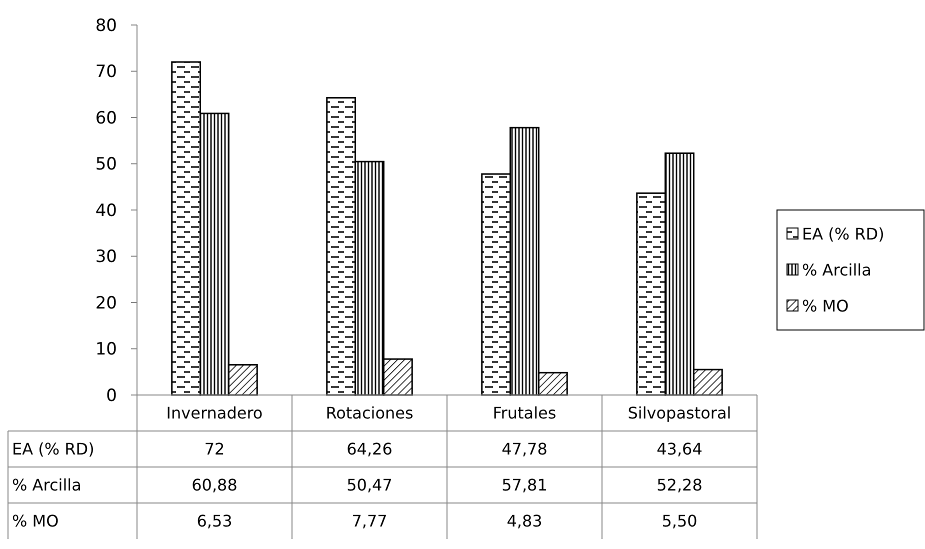  I want to click on data-label: 47,78, so click(525, 449).